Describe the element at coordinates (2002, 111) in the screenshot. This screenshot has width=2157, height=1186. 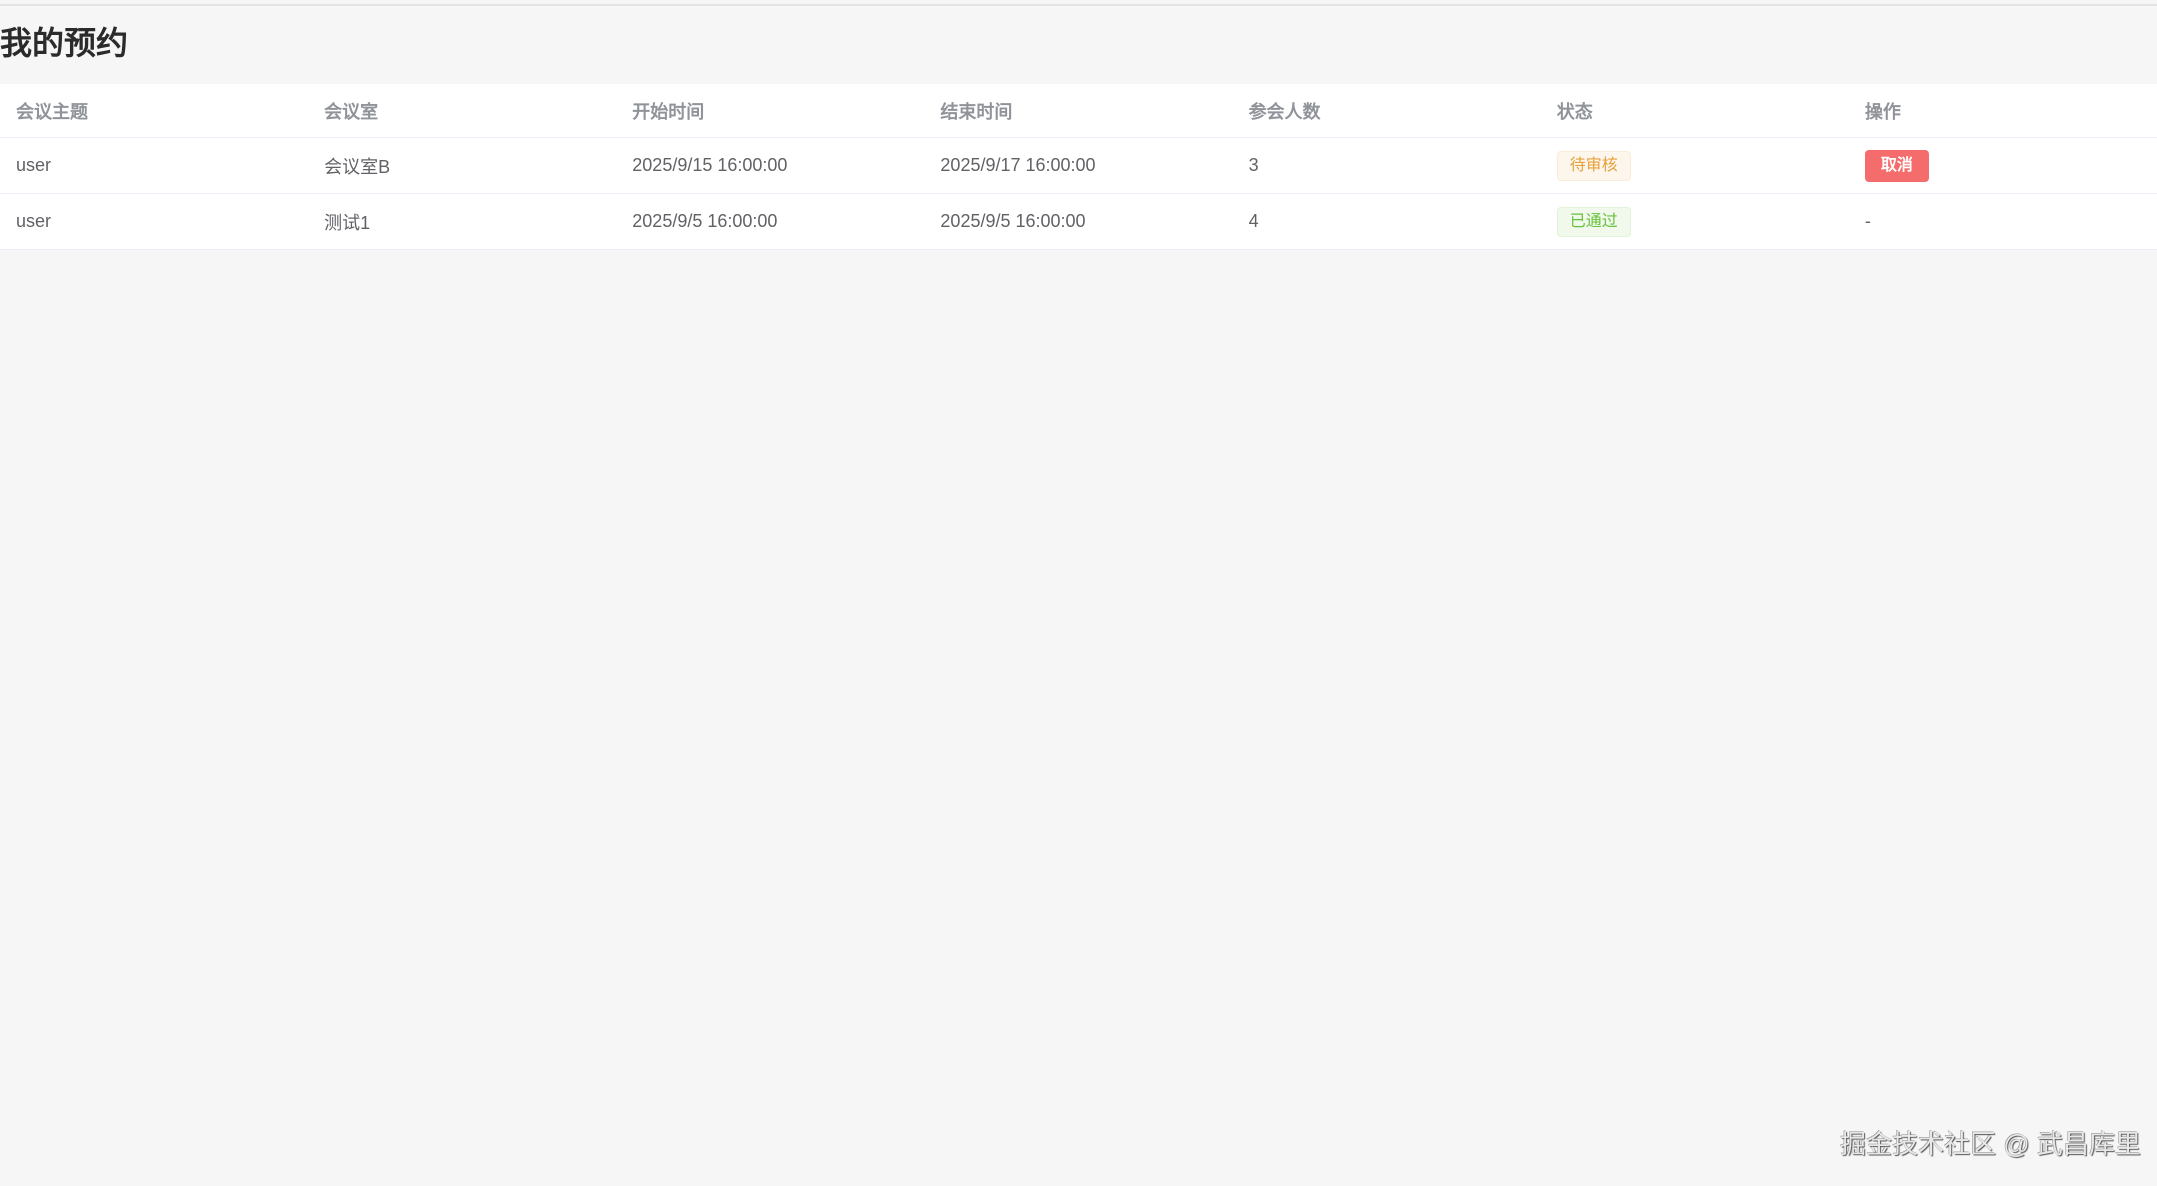
I see `column-header-action: 操作` at that location.